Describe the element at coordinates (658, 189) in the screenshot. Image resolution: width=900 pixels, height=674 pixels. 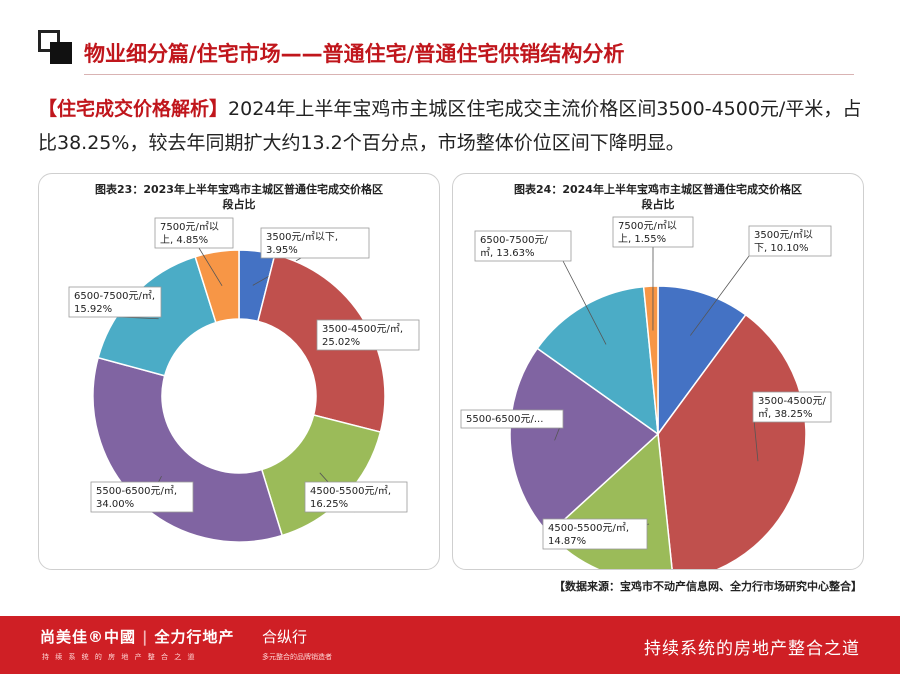
I see `chart-title-line-1: 图表24：2024年上半年宝鸡市主城区普通住宅成交价格区` at that location.